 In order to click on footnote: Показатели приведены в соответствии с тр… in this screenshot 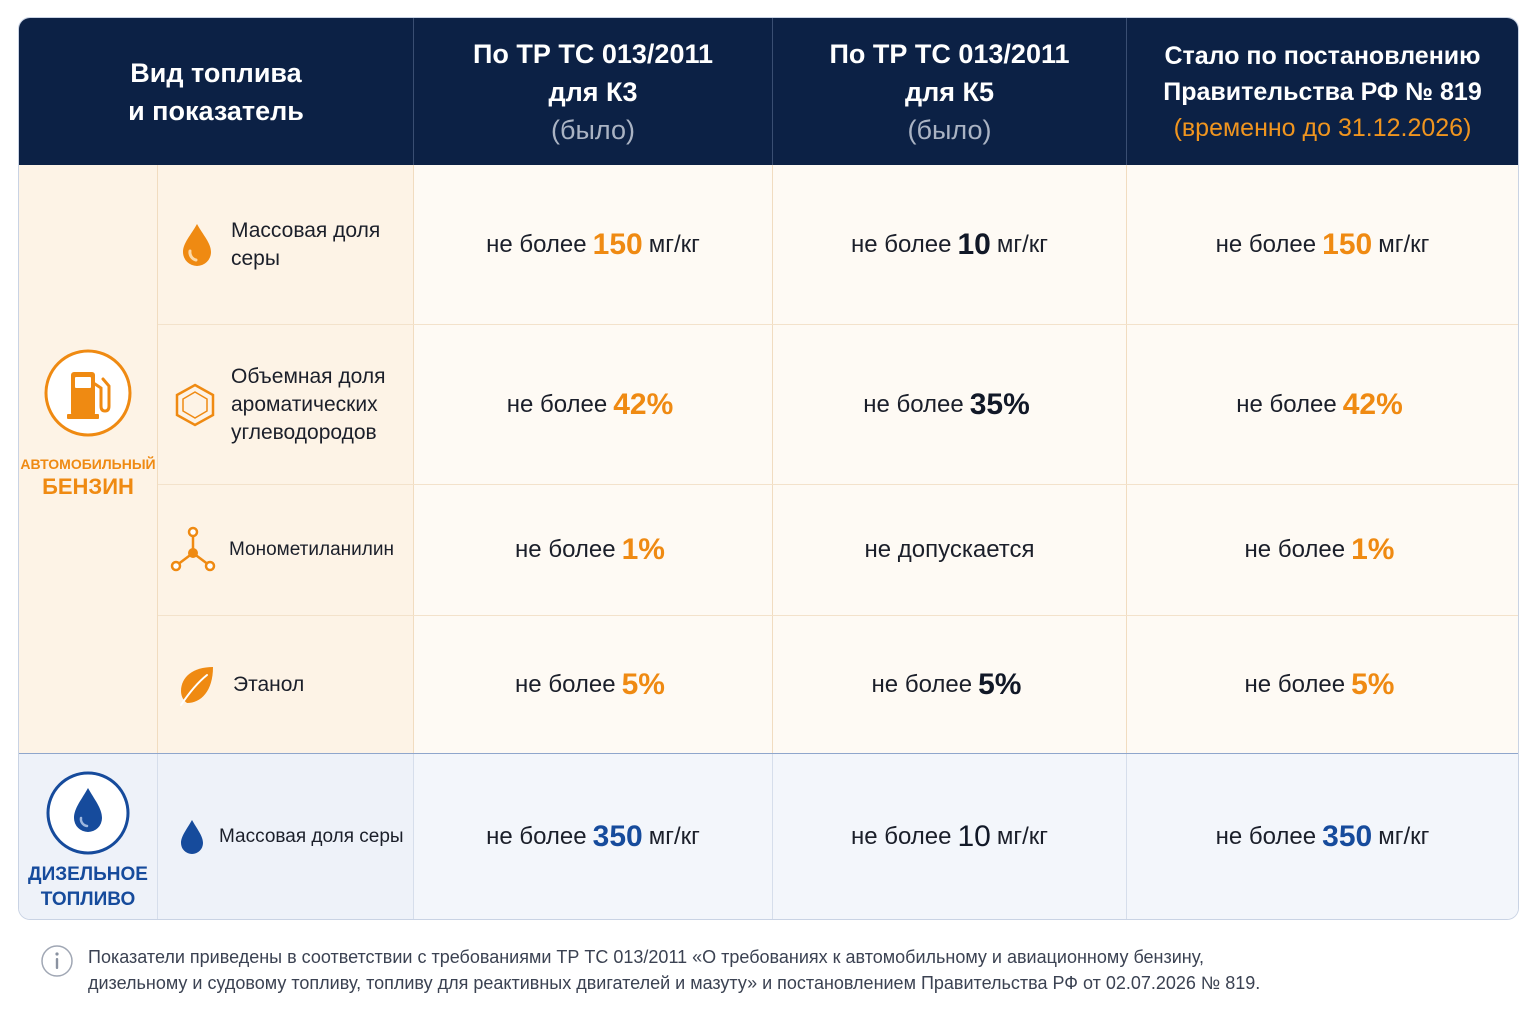, I will do `click(770, 970)`.